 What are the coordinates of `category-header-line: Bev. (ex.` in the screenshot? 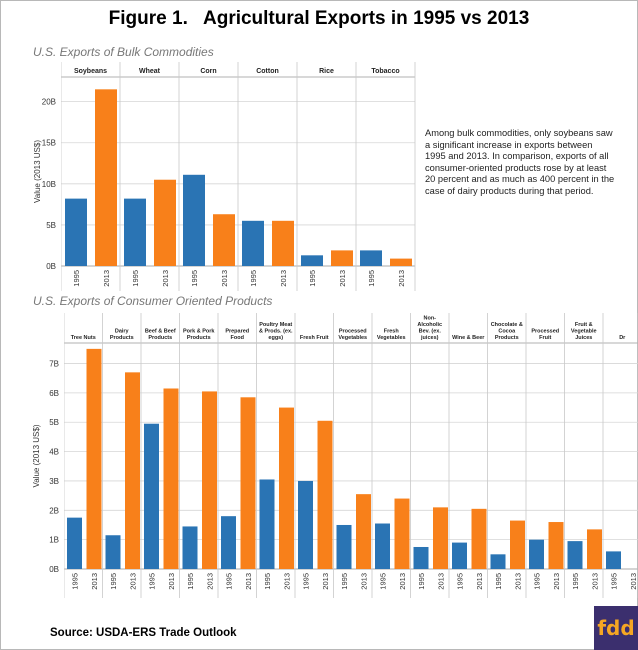 It's located at (430, 332).